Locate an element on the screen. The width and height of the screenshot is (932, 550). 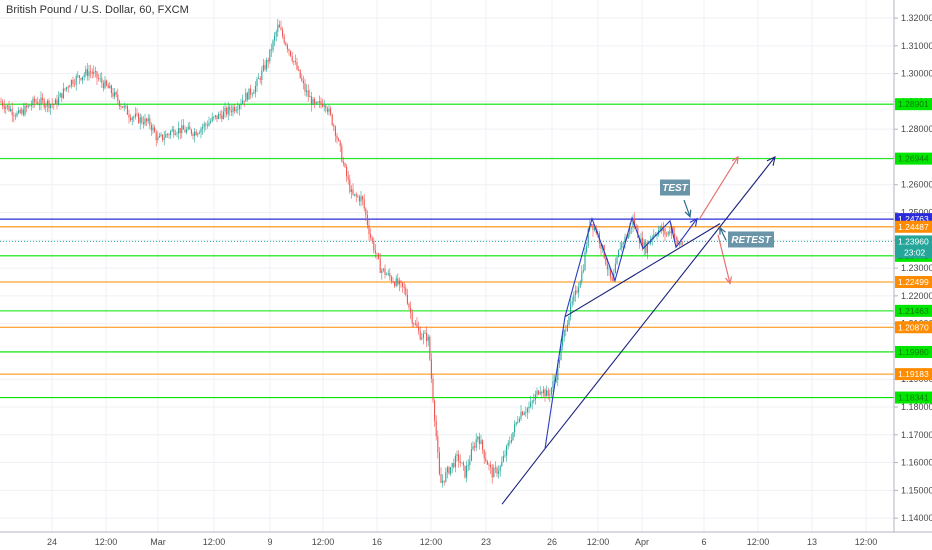
annotation-test: TEST is located at coordinates (675, 188).